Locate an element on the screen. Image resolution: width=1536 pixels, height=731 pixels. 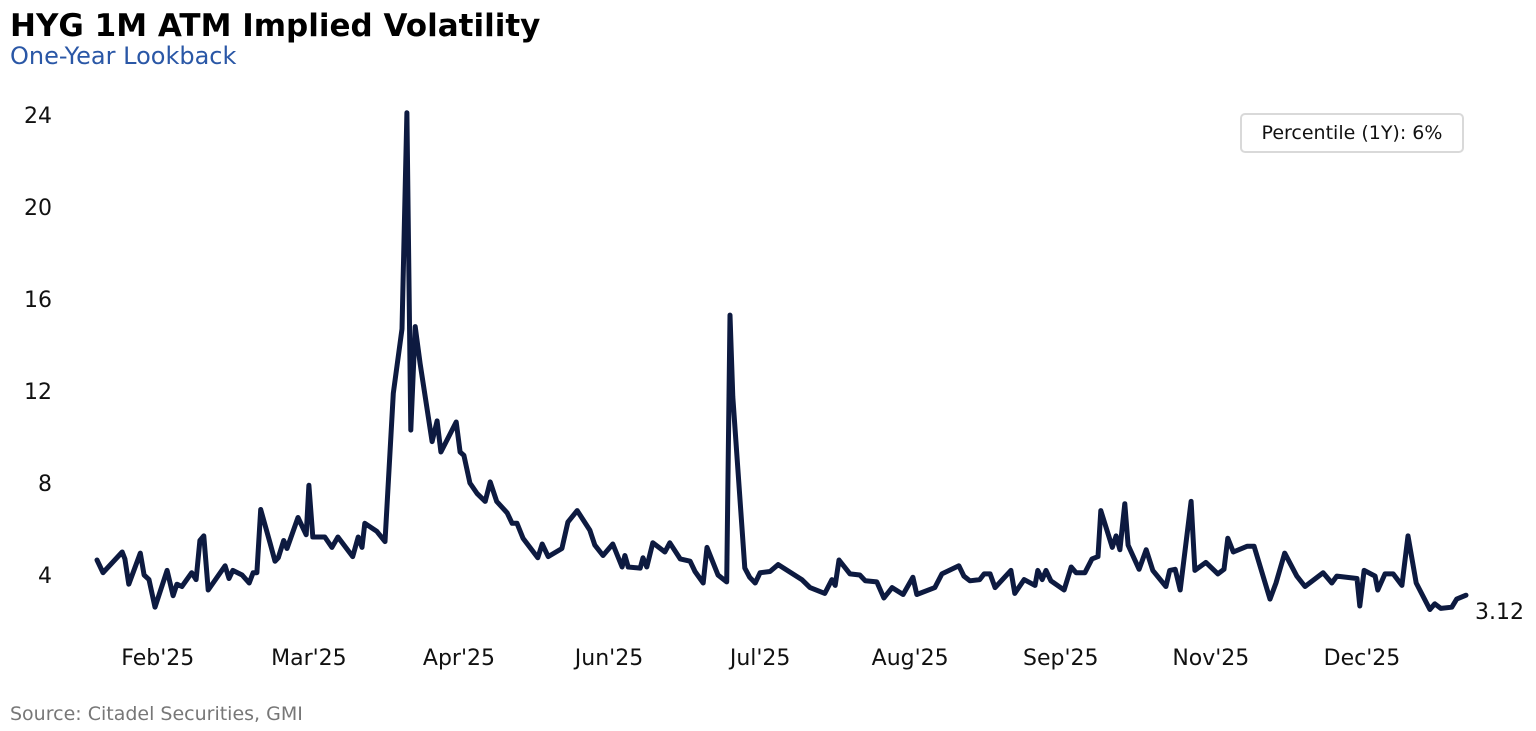
x-tick-label: Aug'25 is located at coordinates (910, 658).